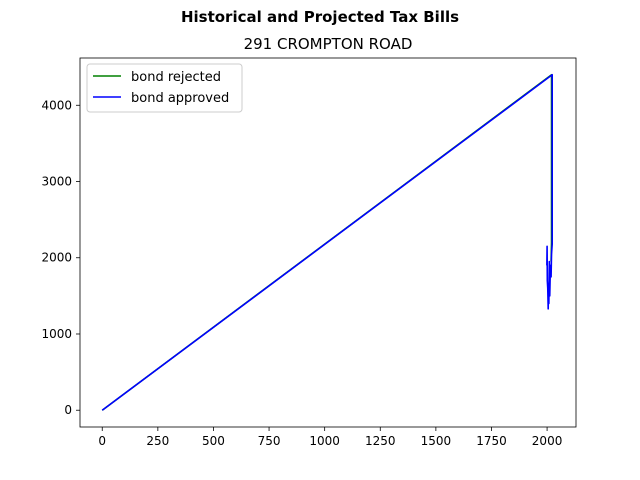  Describe the element at coordinates (56, 258) in the screenshot. I see `y-tick-label: 2000` at that location.